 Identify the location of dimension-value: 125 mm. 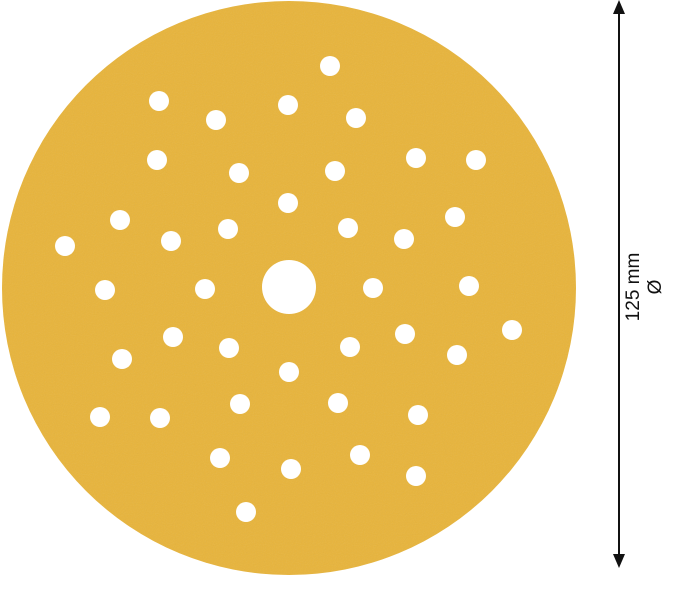
(633, 287).